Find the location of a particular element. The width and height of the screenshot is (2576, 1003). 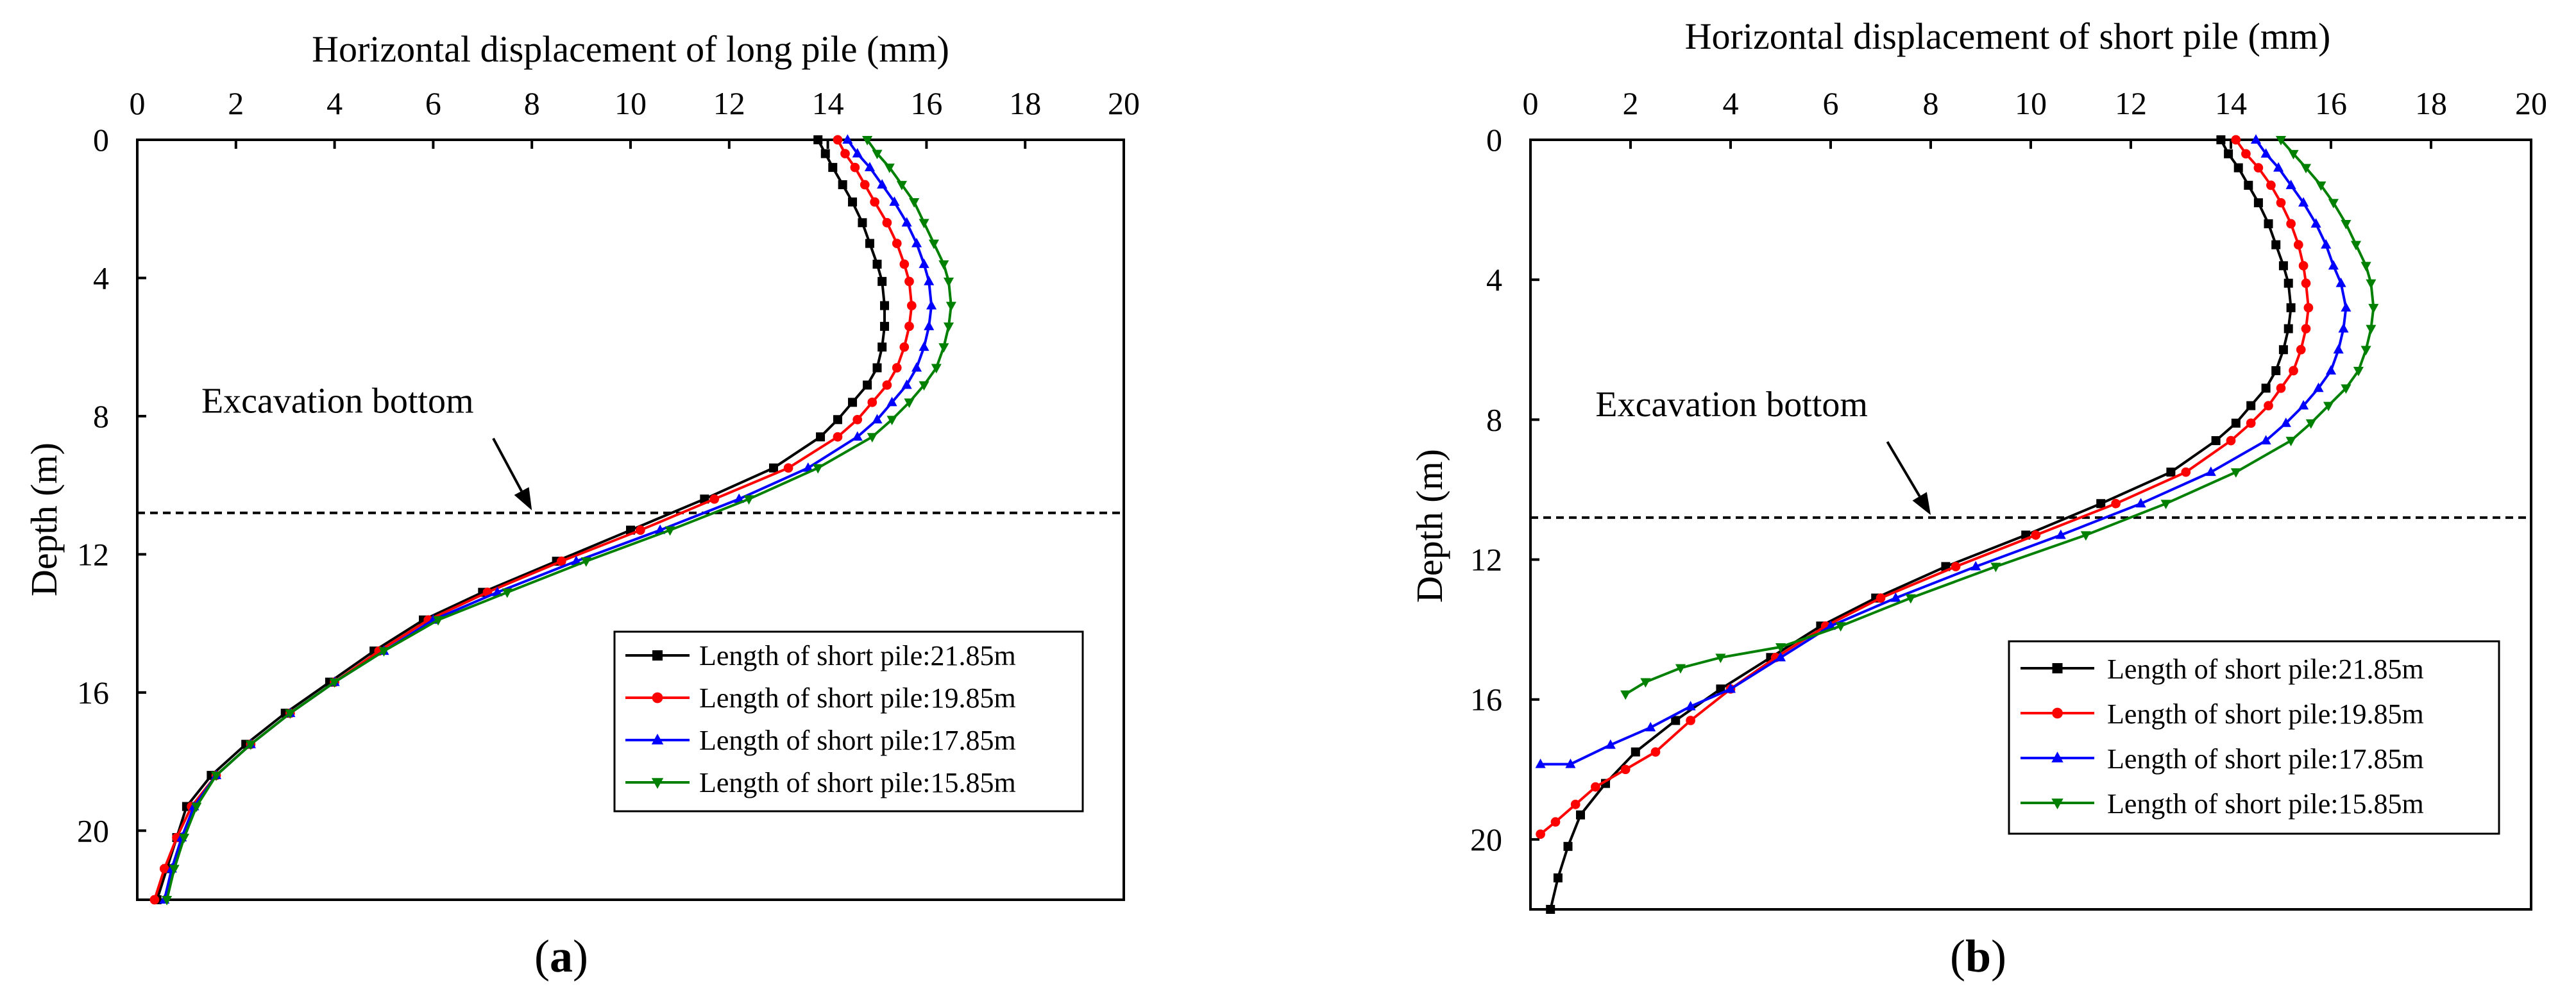

panel-b-x-ticks: 0 2 4 6 8 10 12 14 16 18 20 is located at coordinates (2035, 117).